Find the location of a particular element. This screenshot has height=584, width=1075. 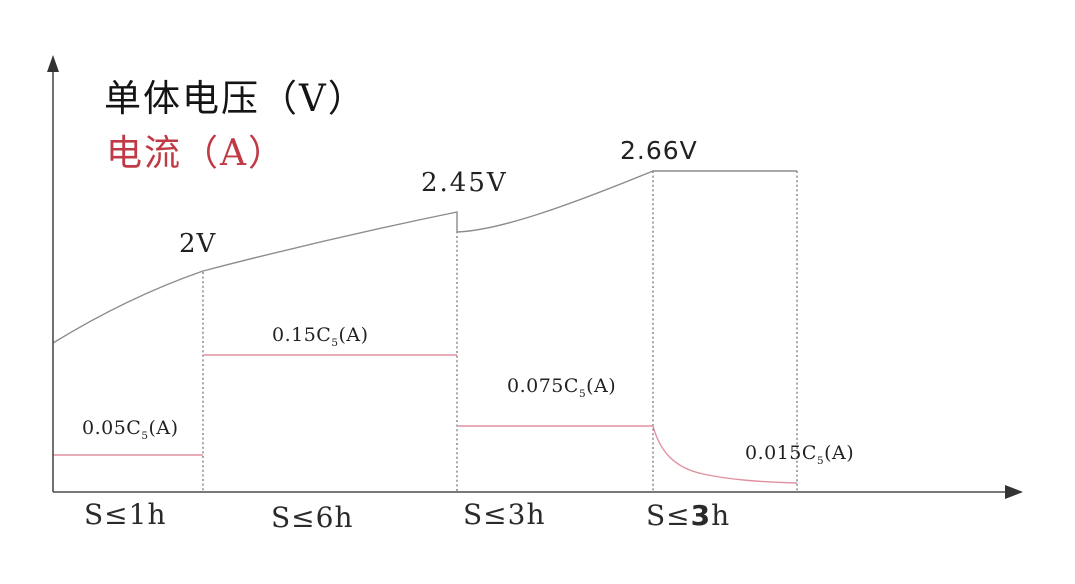

stage-label-text: h is located at coordinates (721, 515).